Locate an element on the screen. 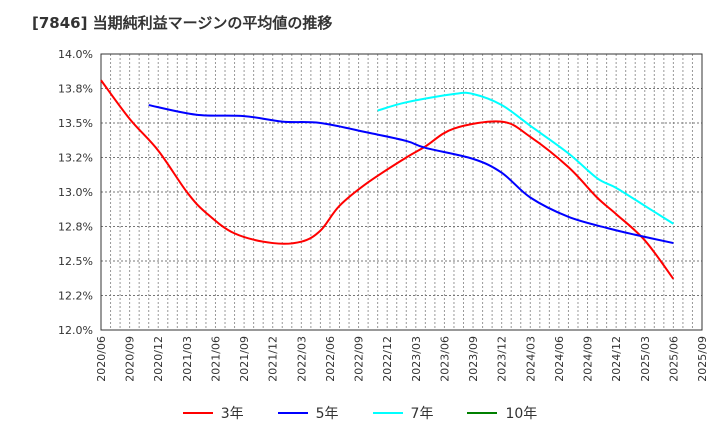 The height and width of the screenshot is (440, 720). y-tick-label: 12.2% is located at coordinates (75, 296).